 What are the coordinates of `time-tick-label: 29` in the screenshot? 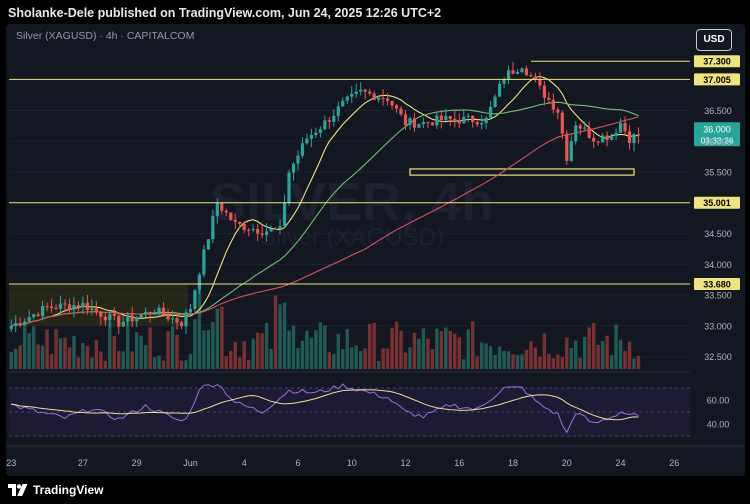 It's located at (137, 463).